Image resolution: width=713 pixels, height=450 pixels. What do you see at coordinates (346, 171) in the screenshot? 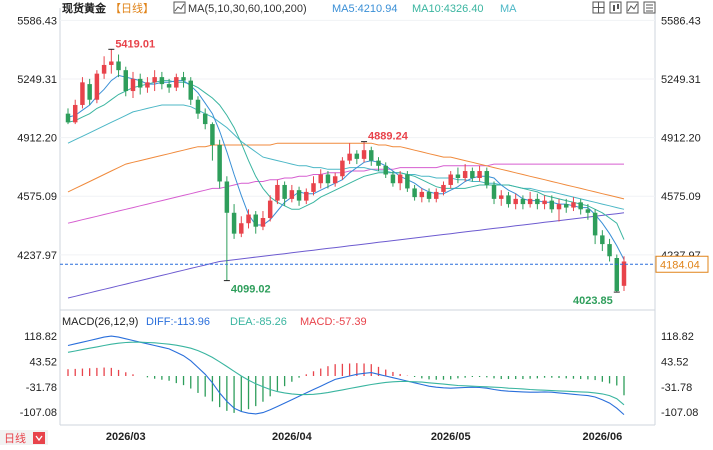
I see `ma-line-ma60` at bounding box center [346, 171].